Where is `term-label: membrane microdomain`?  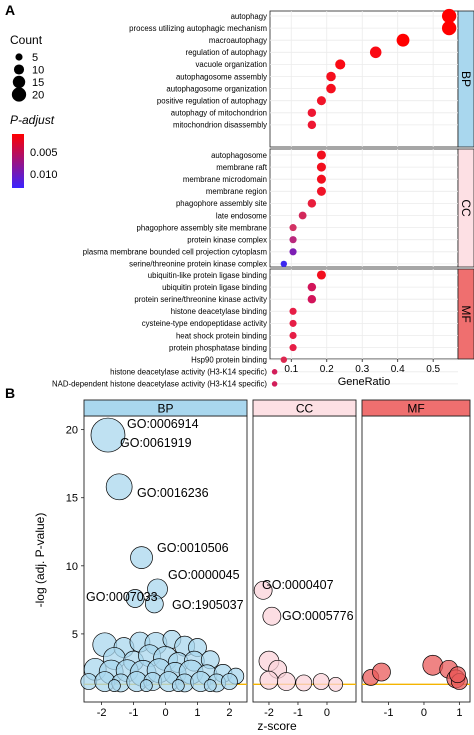 term-label: membrane microdomain is located at coordinates (225, 179).